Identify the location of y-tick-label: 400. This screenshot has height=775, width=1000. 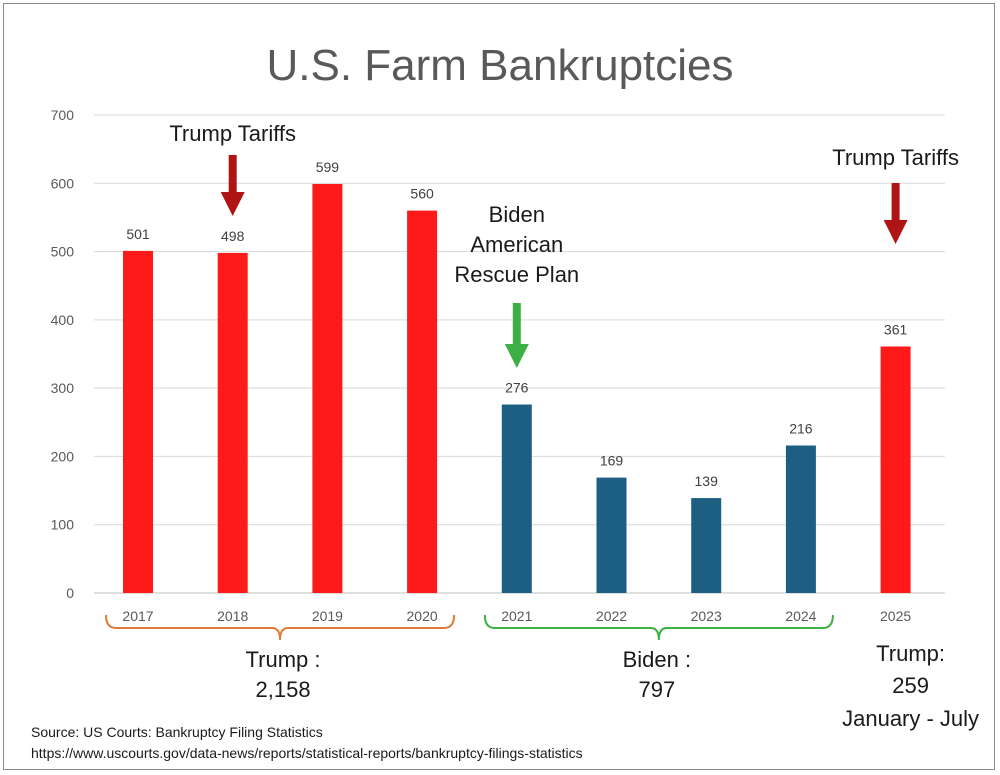
(63, 320).